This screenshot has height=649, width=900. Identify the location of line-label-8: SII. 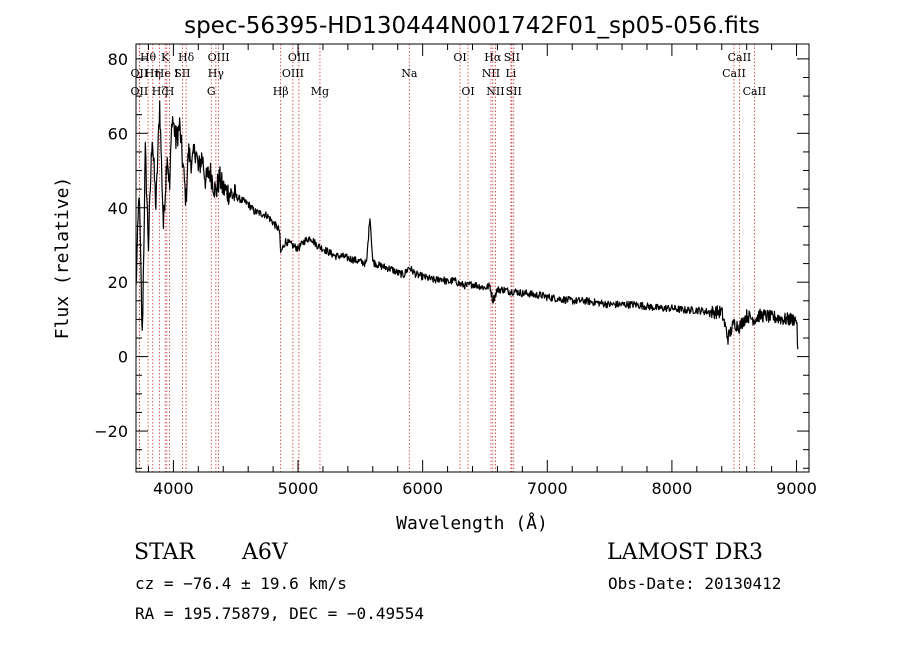
(182, 73).